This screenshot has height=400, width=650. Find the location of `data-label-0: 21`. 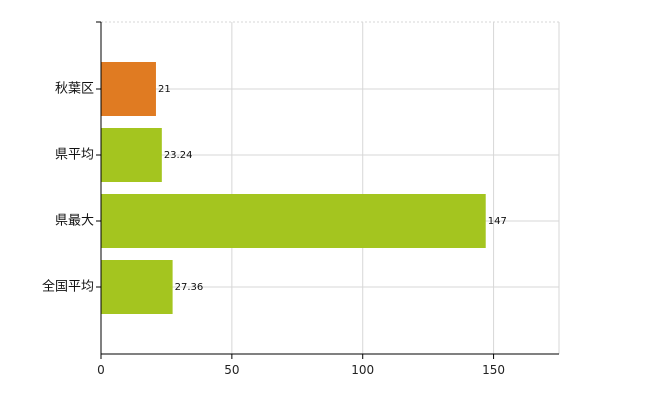

data-label-0: 21 is located at coordinates (164, 89).